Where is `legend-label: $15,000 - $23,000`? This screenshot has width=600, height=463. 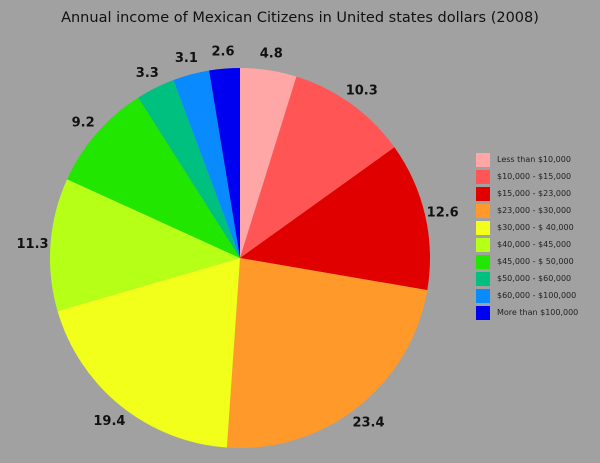 legend-label: $15,000 - $23,000 is located at coordinates (534, 193).